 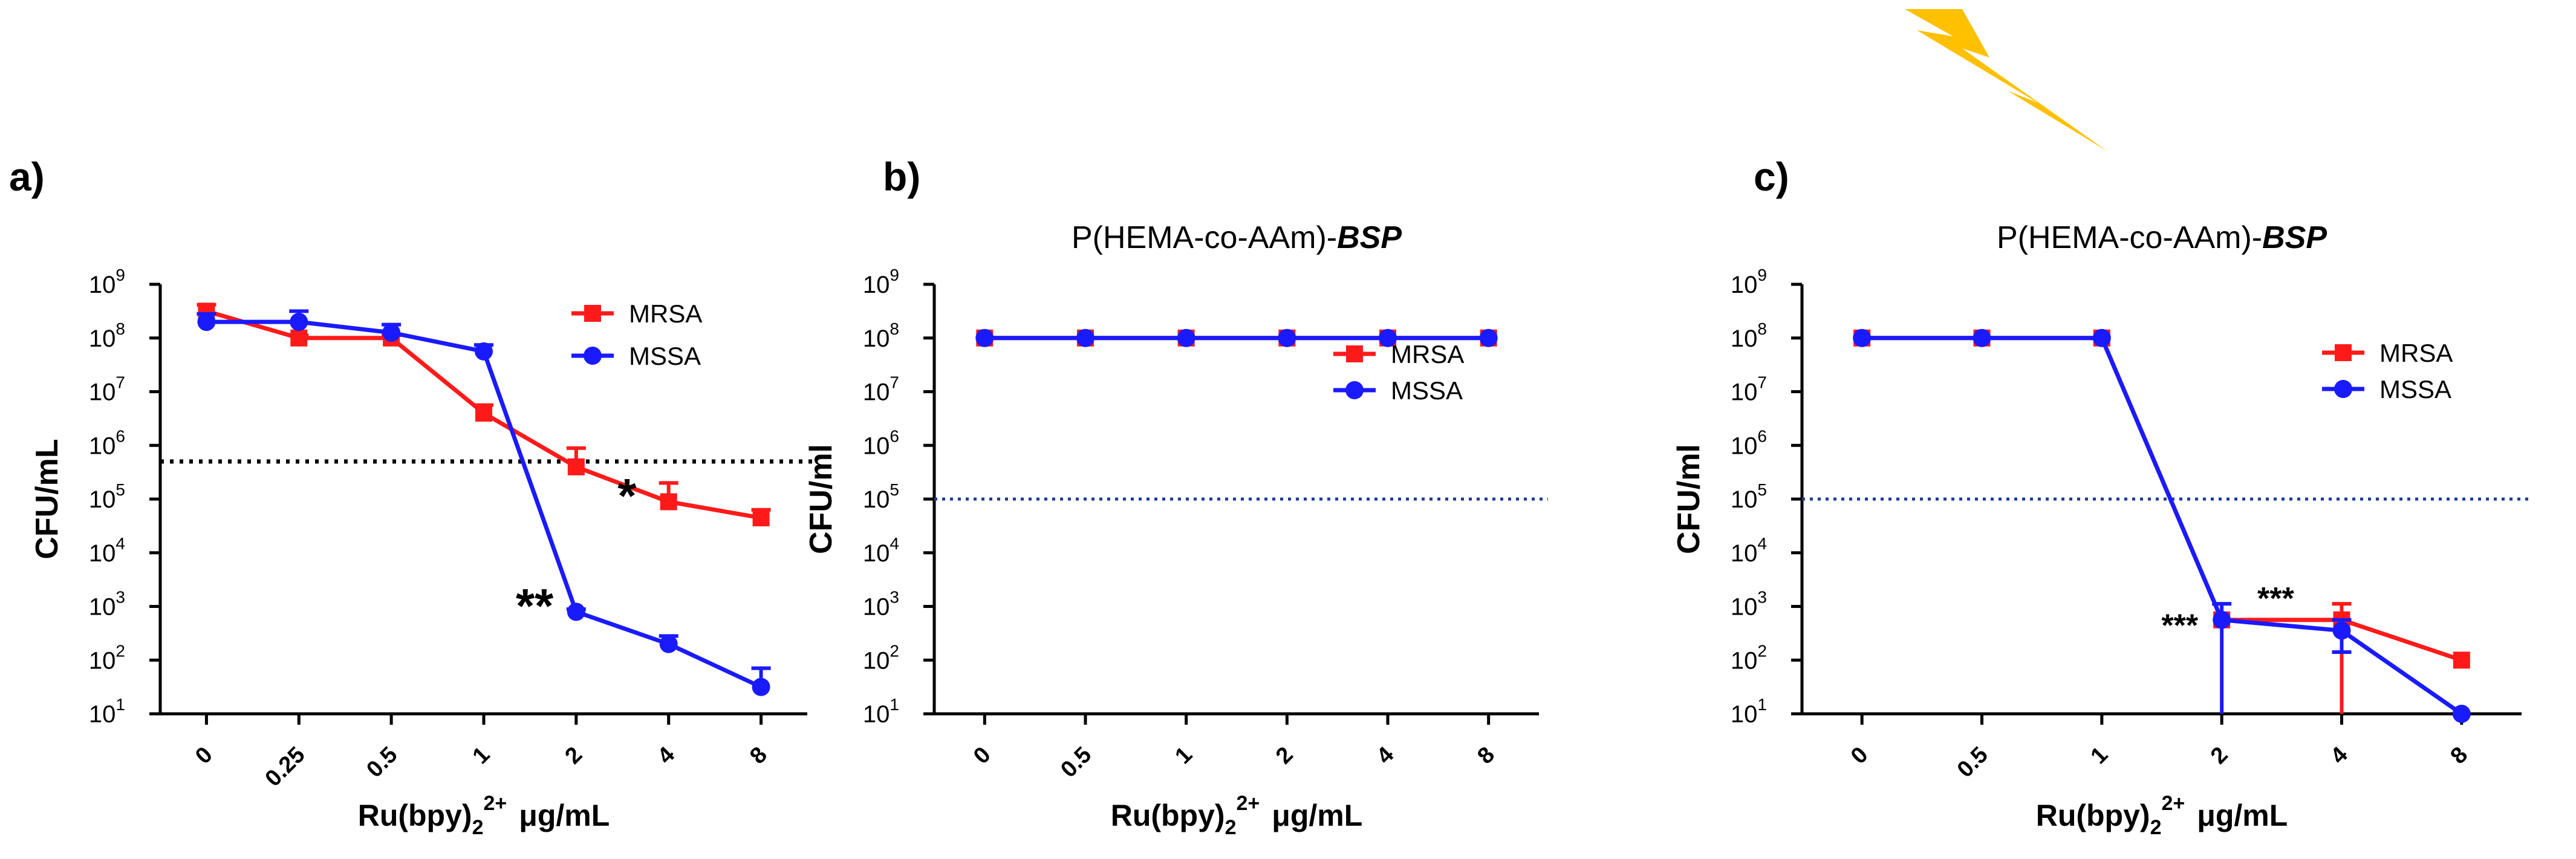 I want to click on y-tick-label: 10¹, so click(x=1749, y=711).